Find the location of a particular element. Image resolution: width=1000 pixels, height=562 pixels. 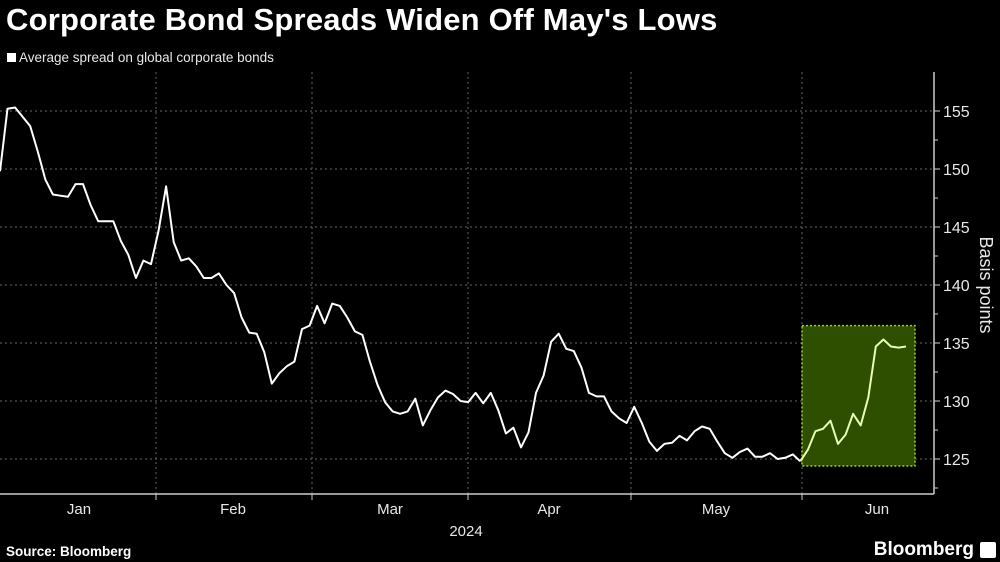

bloomberg-logo: Bloomberg is located at coordinates (935, 550).